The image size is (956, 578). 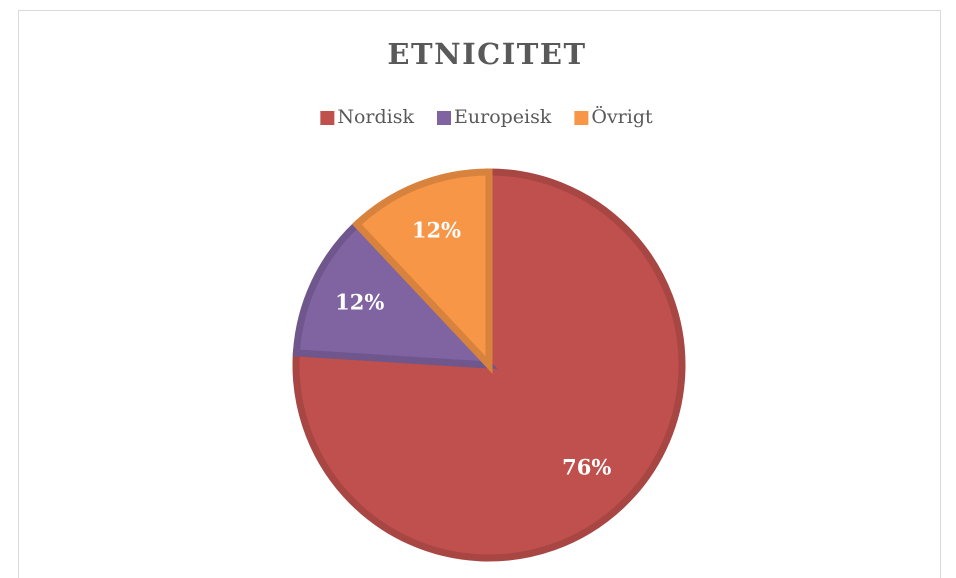 I want to click on legend-label: Övrigt, so click(x=622, y=116).